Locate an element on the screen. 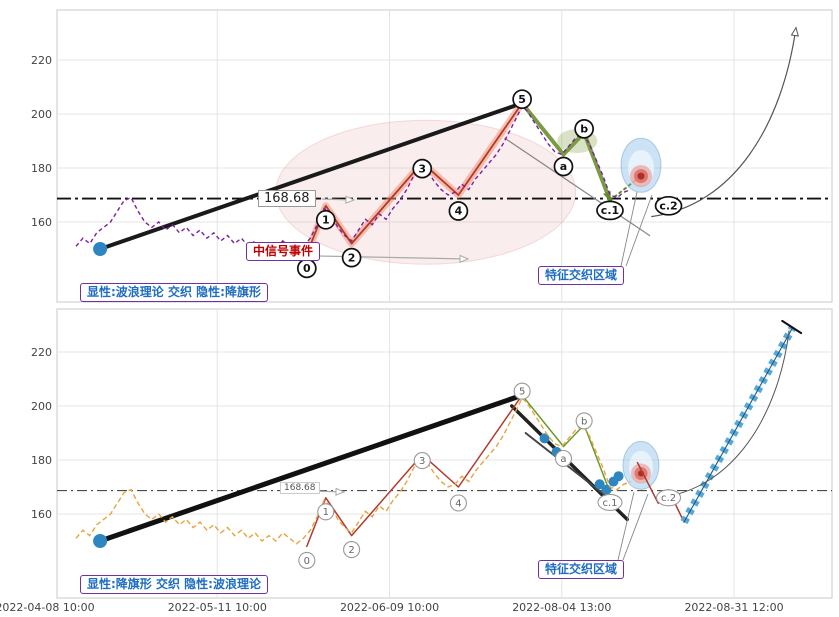  x-tick-label: 2022-05-11 10:00 is located at coordinates (217, 607).